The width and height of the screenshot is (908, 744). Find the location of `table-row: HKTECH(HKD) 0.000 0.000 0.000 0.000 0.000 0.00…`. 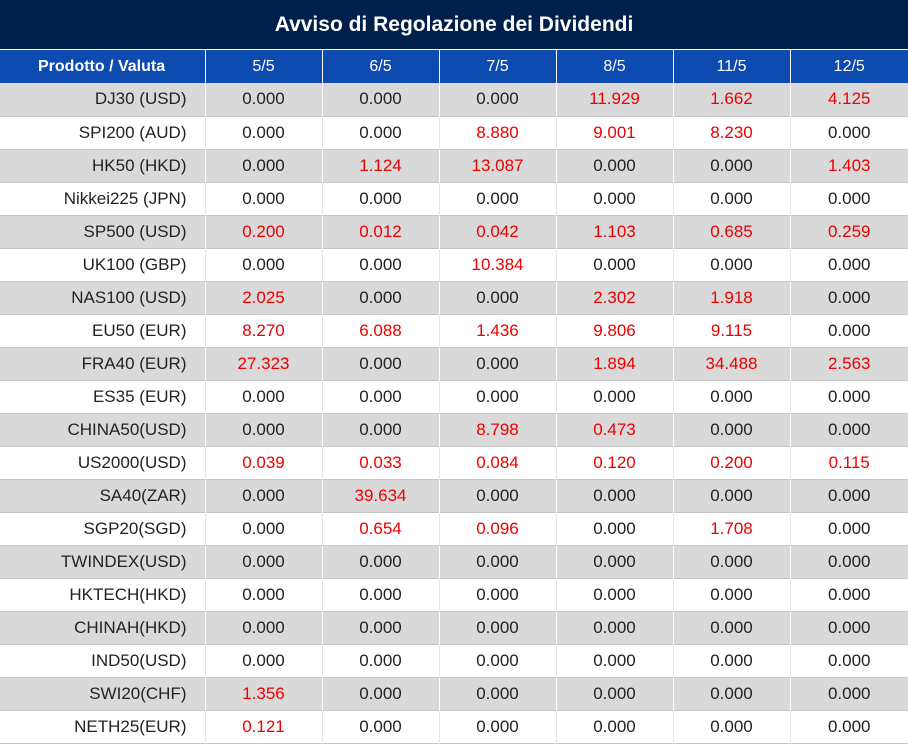

table-row: HKTECH(HKD) 0.000 0.000 0.000 0.000 0.000 0.00… is located at coordinates (454, 594).